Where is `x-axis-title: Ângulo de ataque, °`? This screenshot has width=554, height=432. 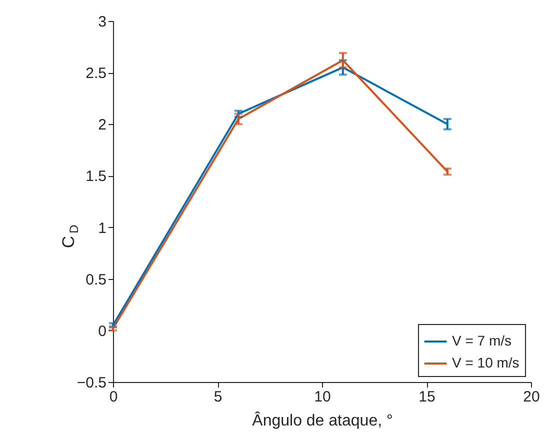 x-axis-title: Ângulo de ataque, ° is located at coordinates (322, 421).